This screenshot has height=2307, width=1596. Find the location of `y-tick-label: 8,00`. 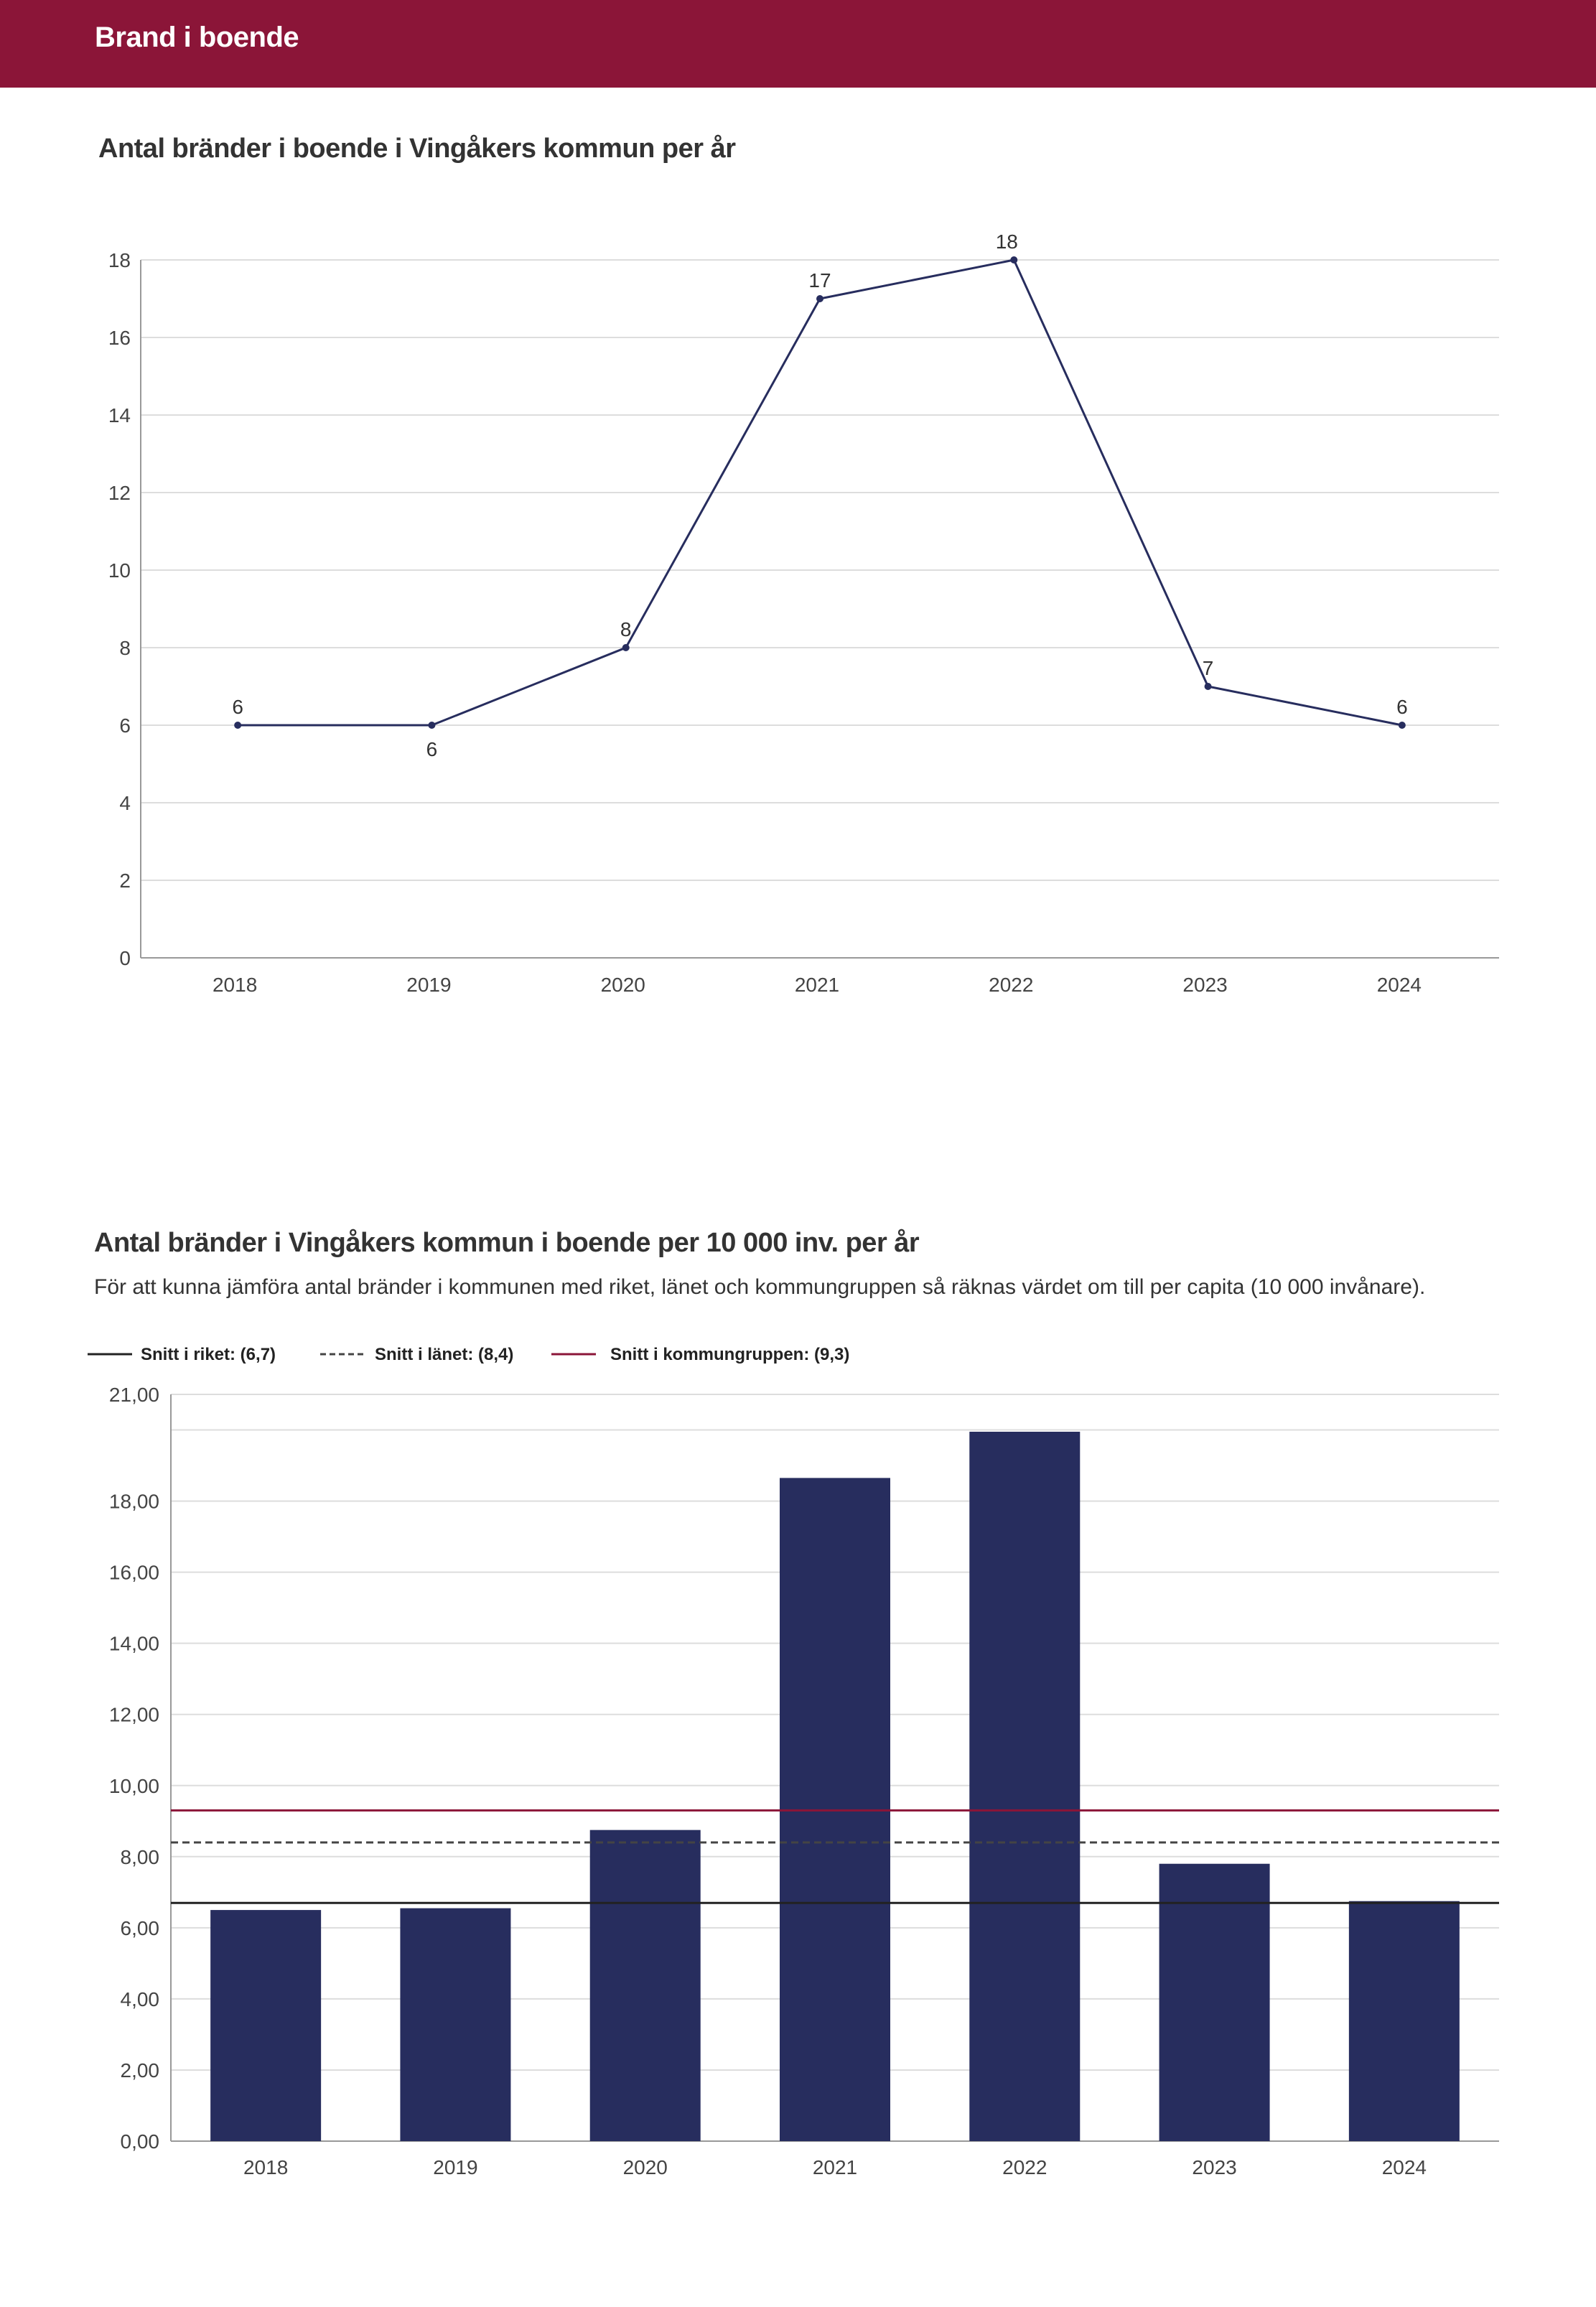

y-tick-label: 8,00 is located at coordinates (140, 1857).